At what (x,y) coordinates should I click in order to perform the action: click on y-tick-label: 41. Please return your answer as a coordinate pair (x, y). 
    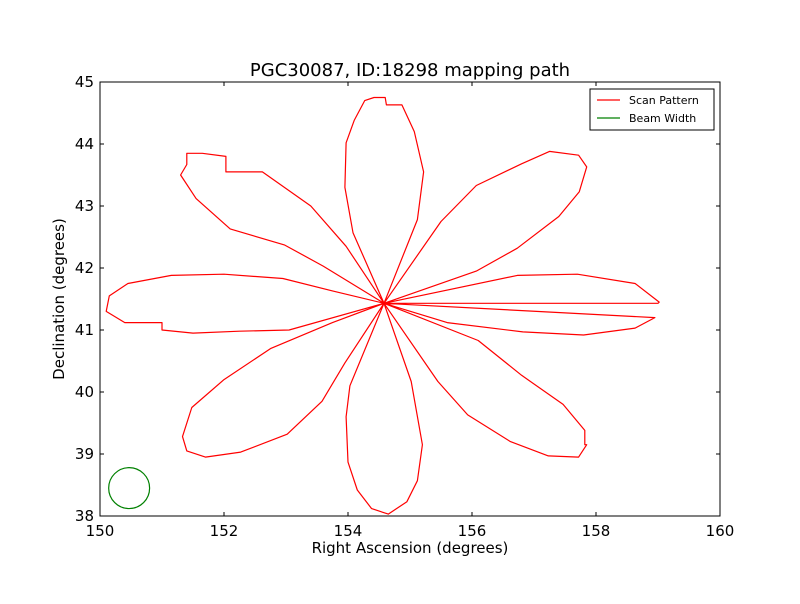
    Looking at the image, I should click on (84, 330).